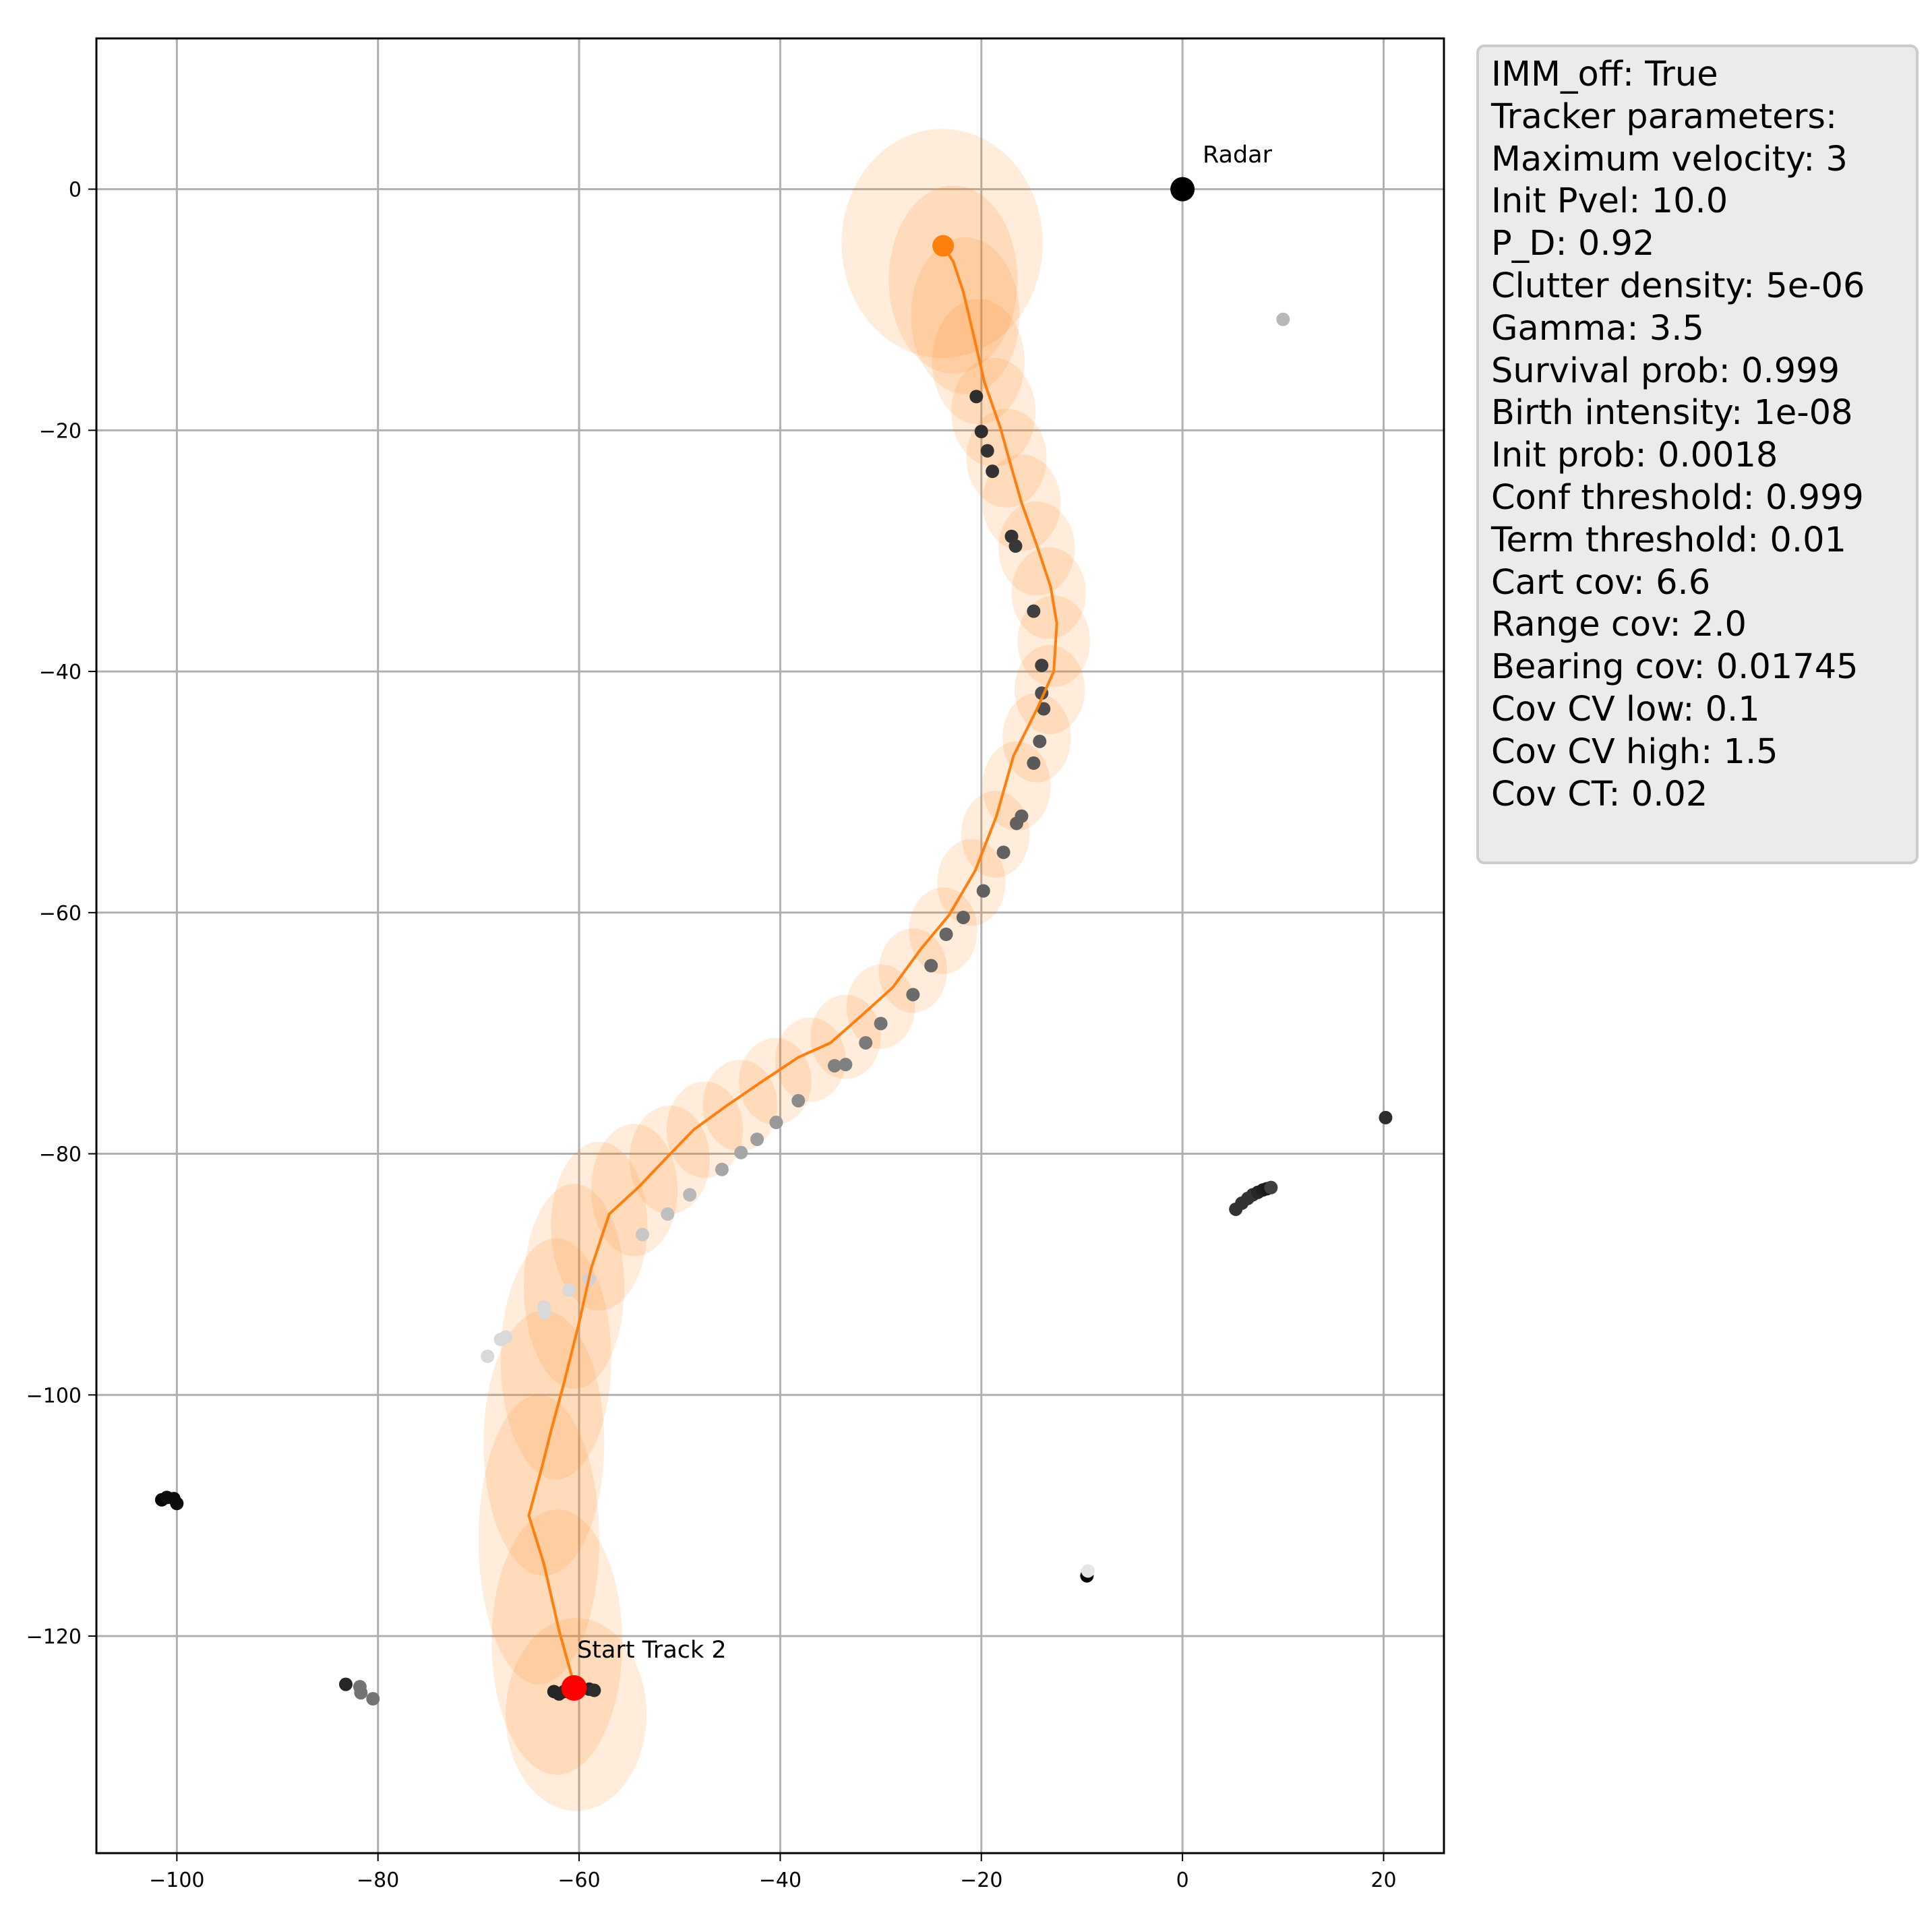  What do you see at coordinates (1182, 189) in the screenshot?
I see `radar-point` at bounding box center [1182, 189].